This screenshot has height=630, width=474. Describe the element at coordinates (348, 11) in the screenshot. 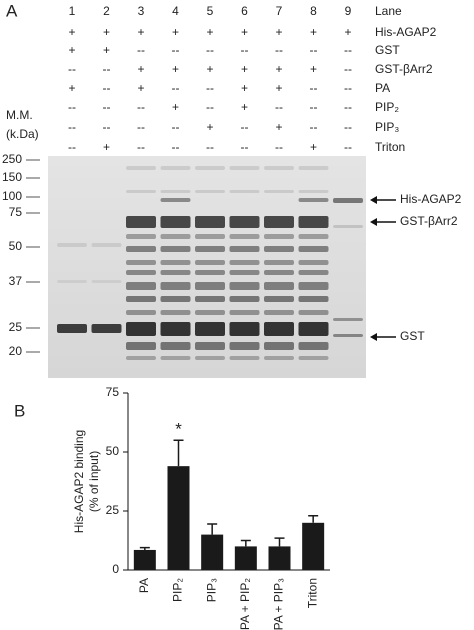

I see `lane-number: 9` at that location.